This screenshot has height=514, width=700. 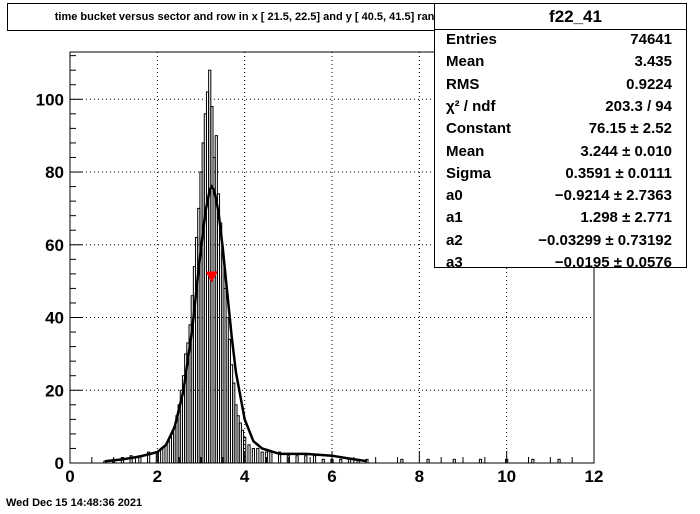 I want to click on y-tick-label: 60, so click(x=54, y=245).